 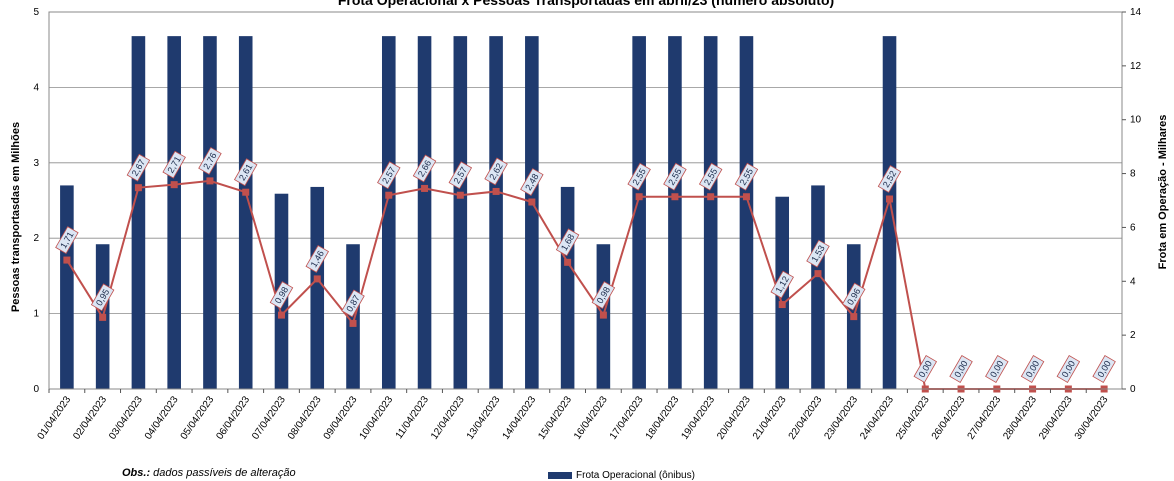 I want to click on data-label: 0,98, so click(x=603, y=295).